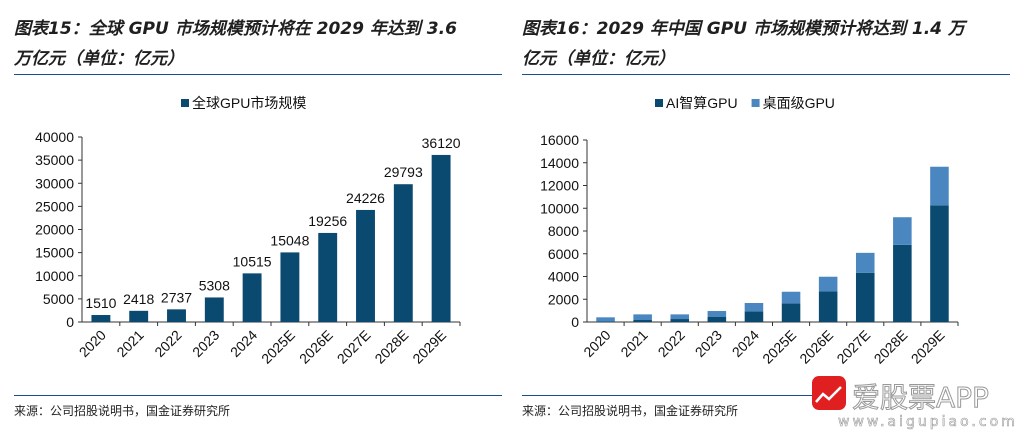  I want to click on data-label: 2737, so click(176, 297).